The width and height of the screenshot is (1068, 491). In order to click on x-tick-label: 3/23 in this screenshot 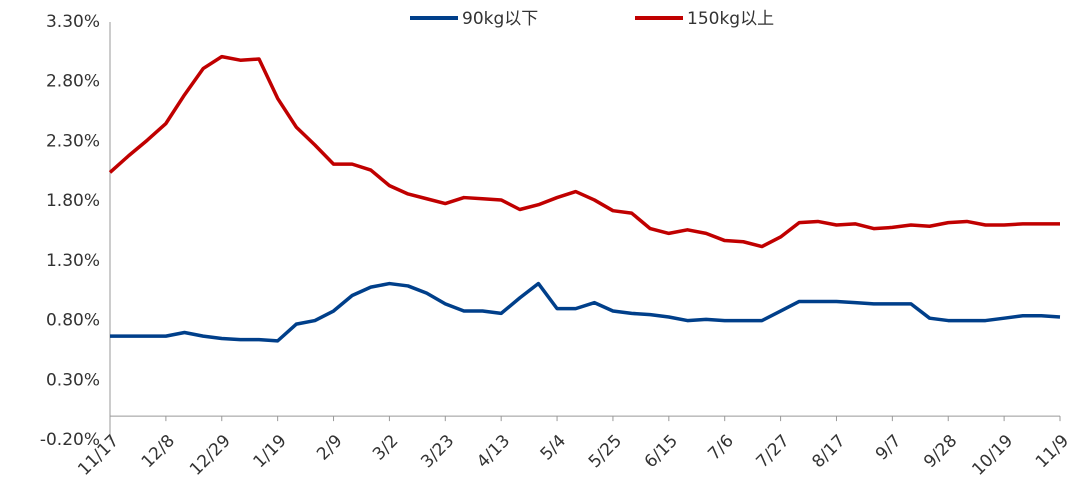, I will do `click(437, 451)`.